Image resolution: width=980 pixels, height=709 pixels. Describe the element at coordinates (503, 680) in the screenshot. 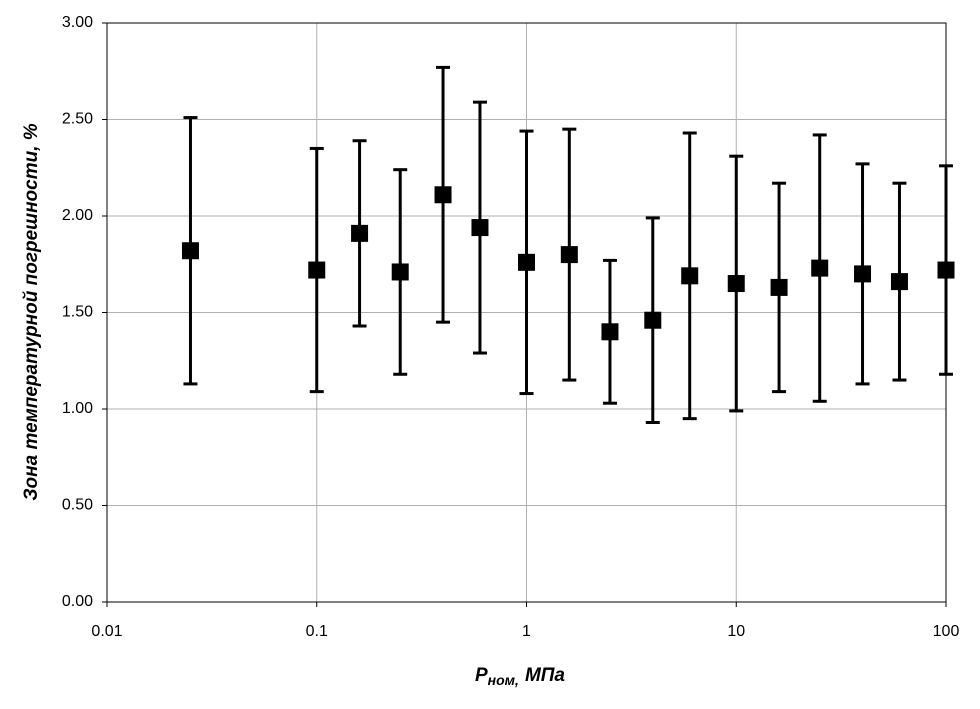

I see `x-label-subscript: ном,` at that location.